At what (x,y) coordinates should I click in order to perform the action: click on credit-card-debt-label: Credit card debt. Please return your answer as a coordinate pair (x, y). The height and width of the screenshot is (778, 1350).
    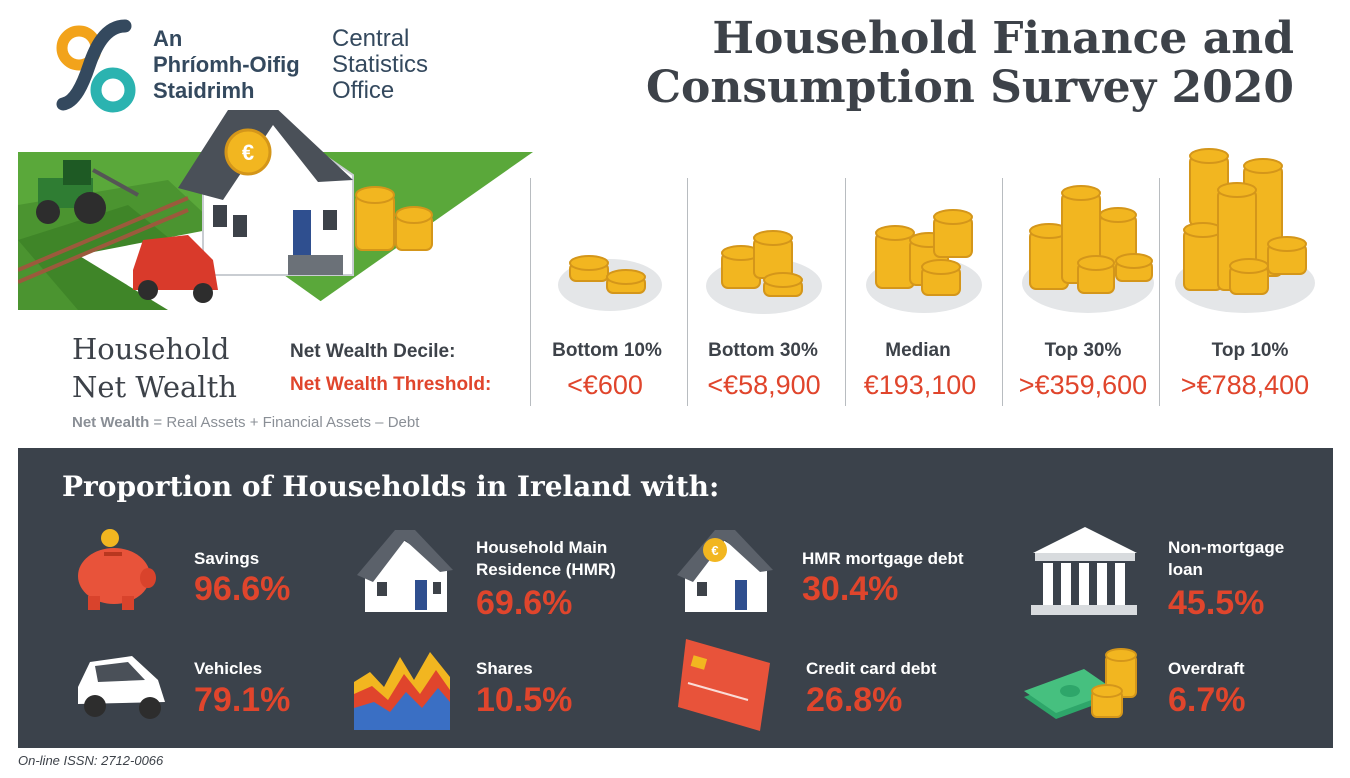
    Looking at the image, I should click on (871, 668).